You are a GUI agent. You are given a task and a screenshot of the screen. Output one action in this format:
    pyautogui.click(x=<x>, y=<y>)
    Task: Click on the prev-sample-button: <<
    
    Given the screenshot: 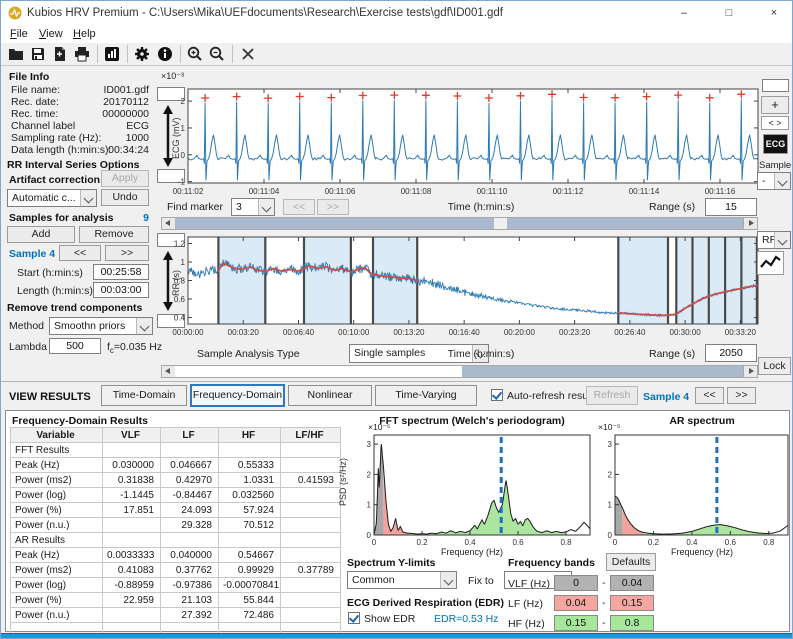 What is the action you would take?
    pyautogui.click(x=80, y=253)
    